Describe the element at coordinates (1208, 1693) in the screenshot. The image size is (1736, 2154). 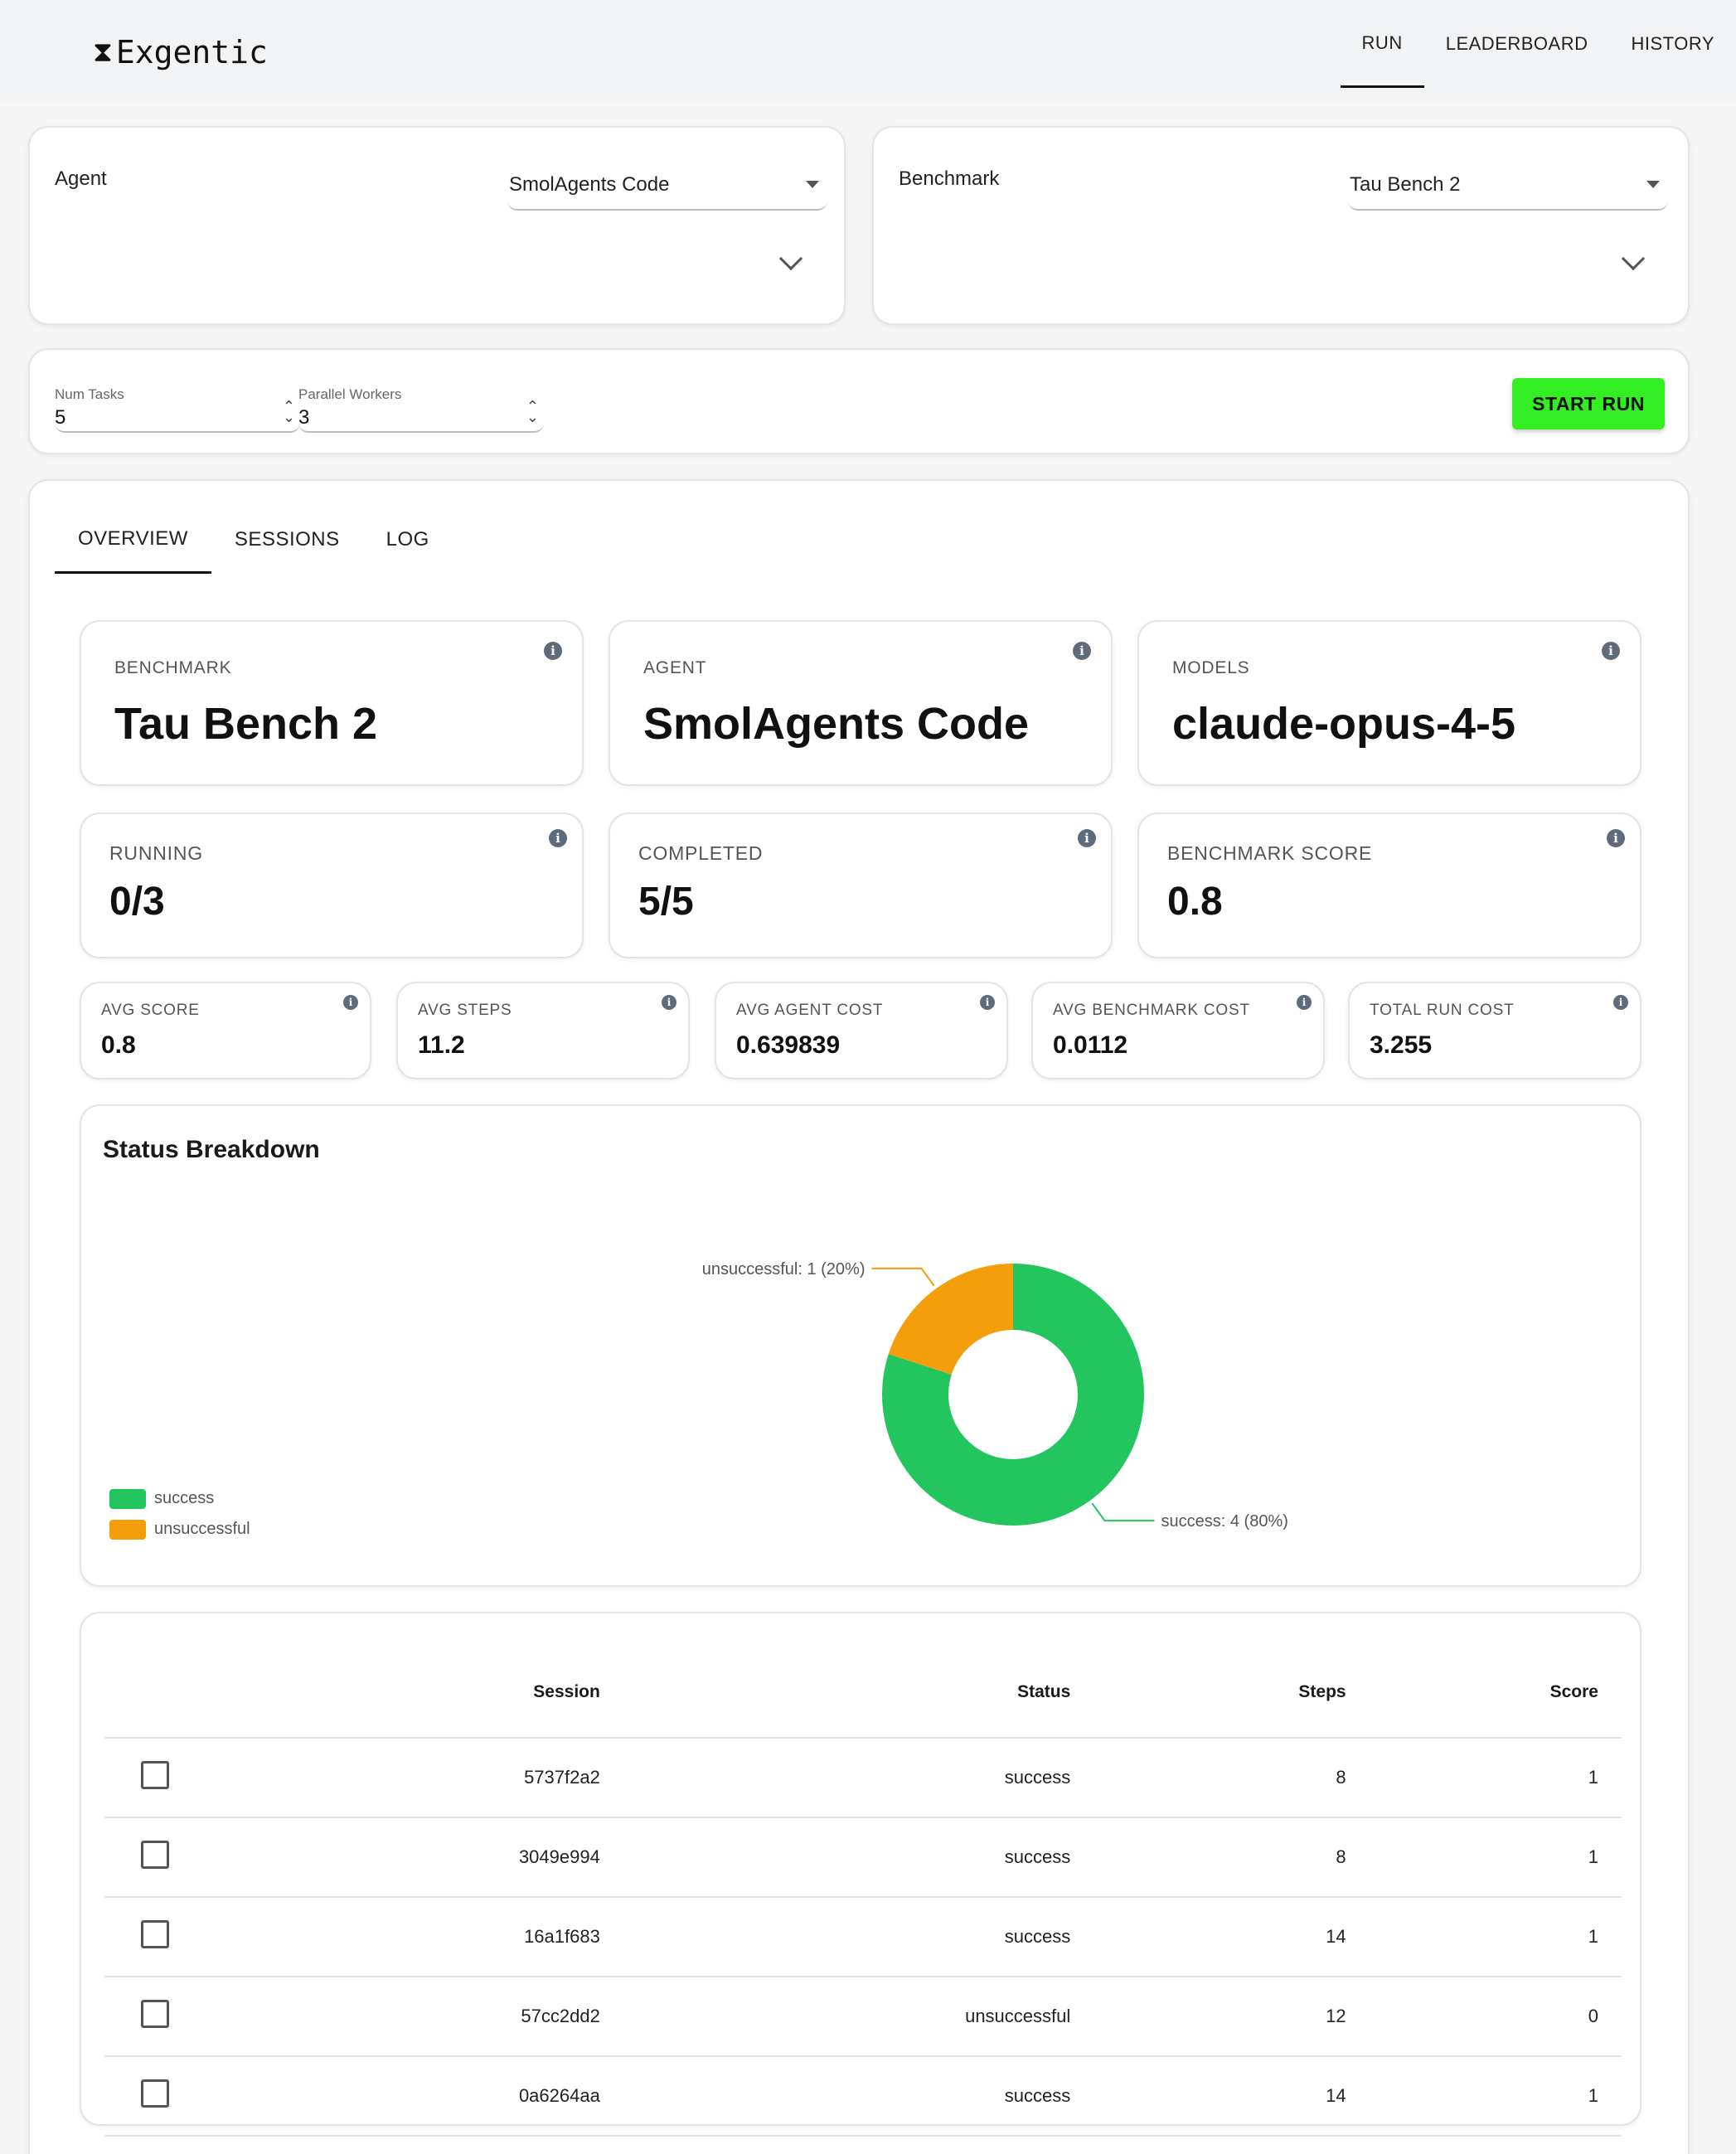
I see `column-header-steps: Steps` at that location.